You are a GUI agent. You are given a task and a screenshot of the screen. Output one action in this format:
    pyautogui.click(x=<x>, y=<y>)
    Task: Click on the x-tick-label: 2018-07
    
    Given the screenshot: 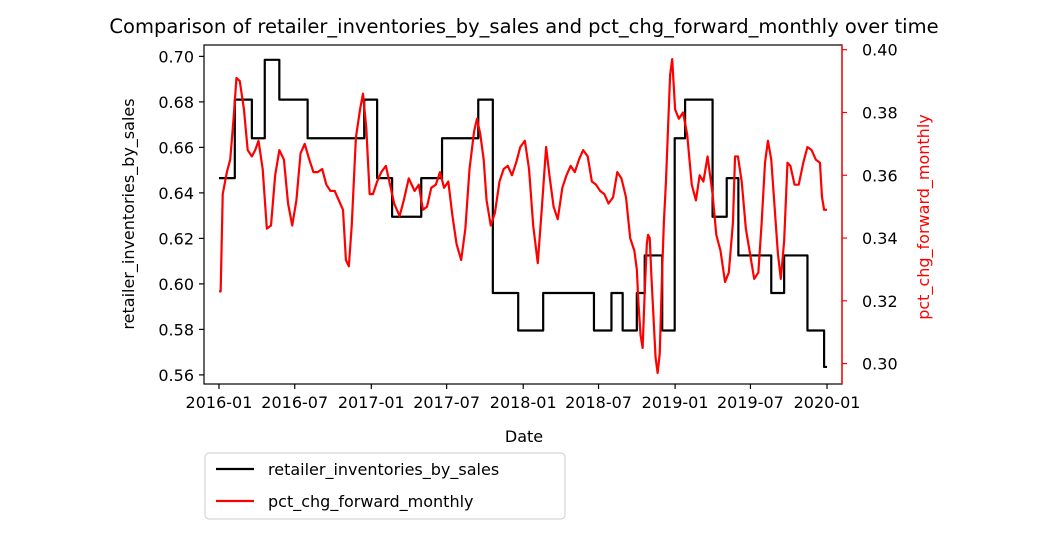 What is the action you would take?
    pyautogui.click(x=598, y=402)
    